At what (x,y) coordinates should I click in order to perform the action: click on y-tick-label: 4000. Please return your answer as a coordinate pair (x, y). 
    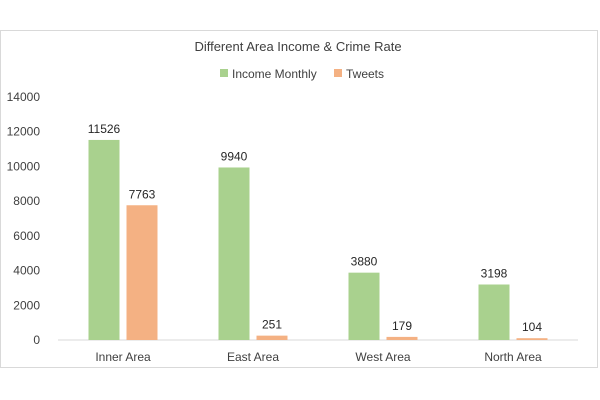
    Looking at the image, I should click on (26, 271).